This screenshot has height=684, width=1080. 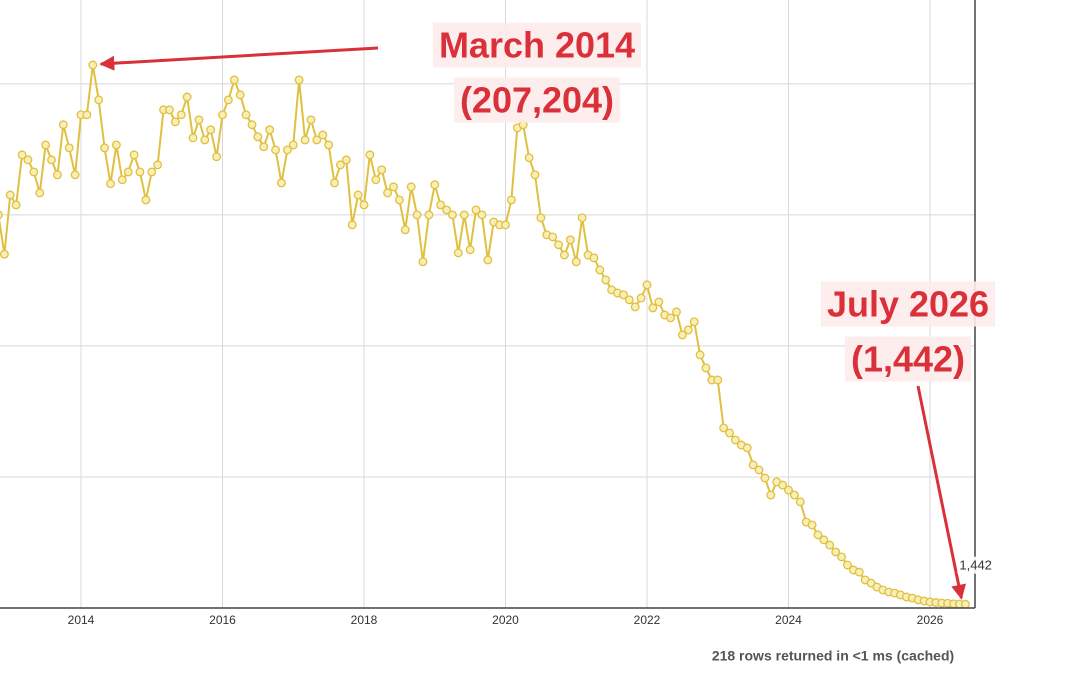 I want to click on annotation-text: March 2014, so click(x=537, y=45).